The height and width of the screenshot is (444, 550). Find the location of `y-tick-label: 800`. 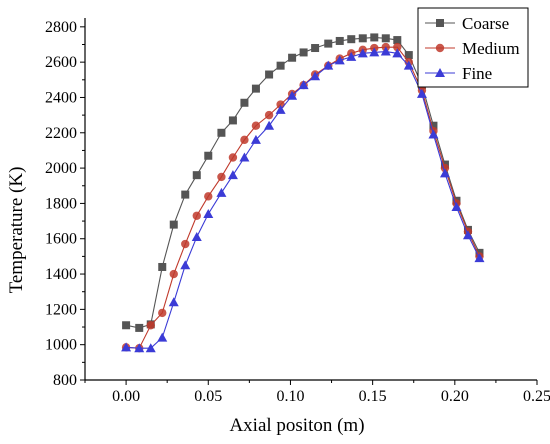

y-tick-label: 800 is located at coordinates (65, 380).